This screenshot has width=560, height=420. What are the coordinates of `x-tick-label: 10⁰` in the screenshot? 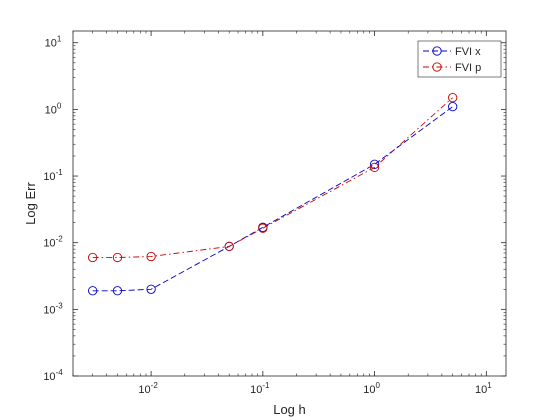 It's located at (371, 388).